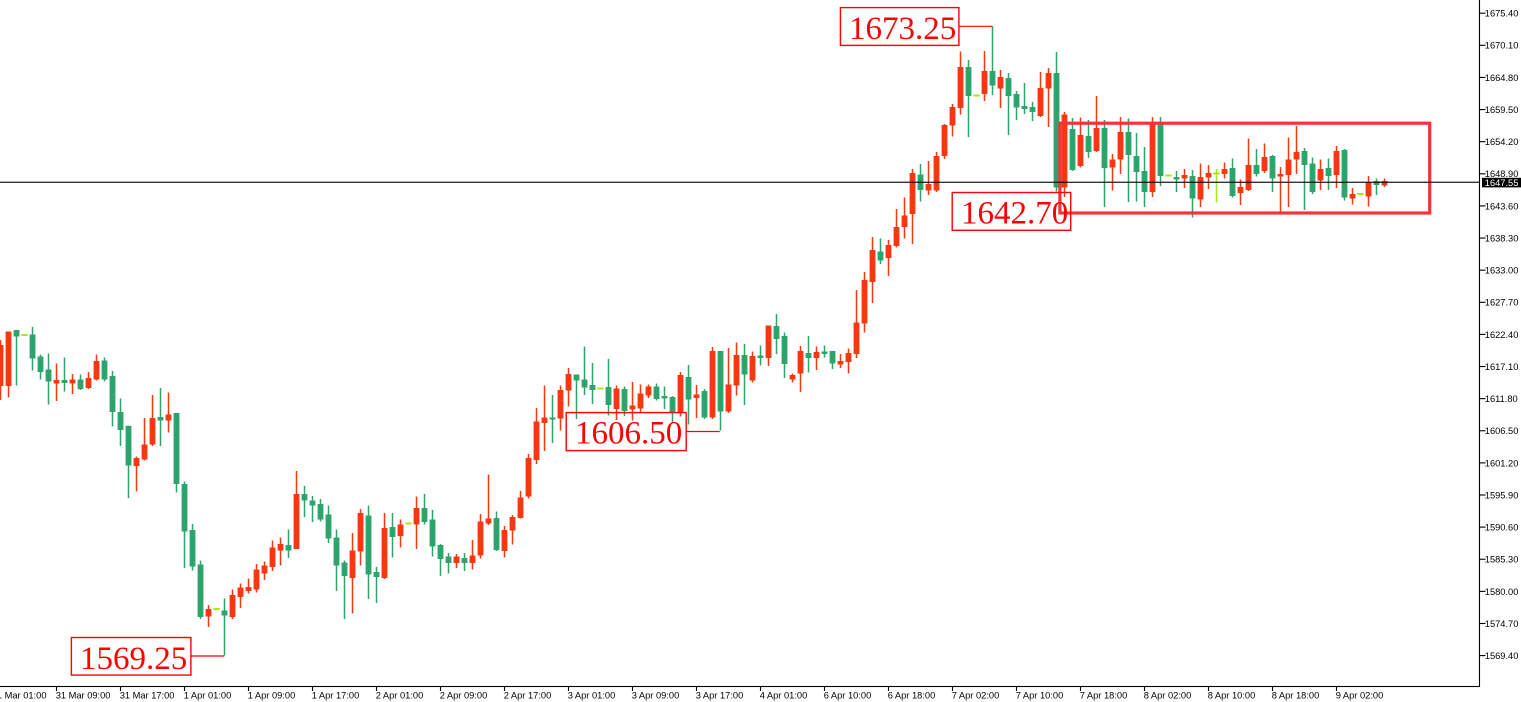 The width and height of the screenshot is (1521, 702). I want to click on svg-text: 7 Apr 02:00, so click(976, 696).